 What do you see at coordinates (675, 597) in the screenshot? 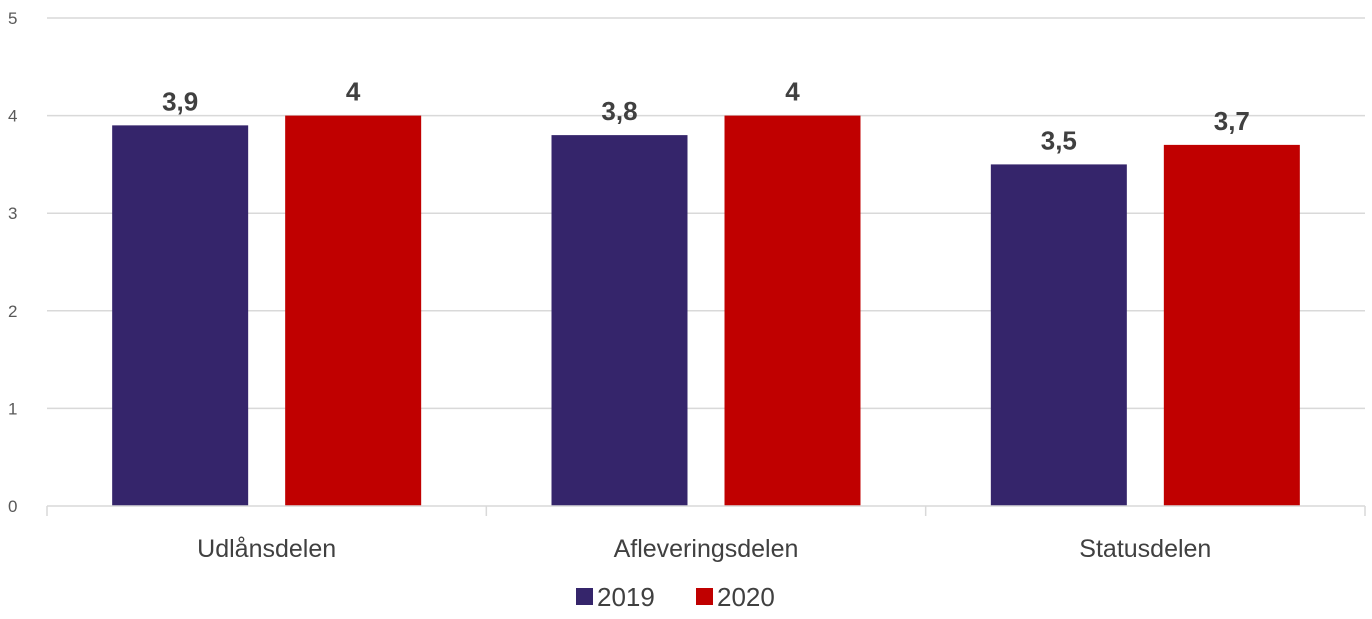
I see `legend: 2019 2020` at bounding box center [675, 597].